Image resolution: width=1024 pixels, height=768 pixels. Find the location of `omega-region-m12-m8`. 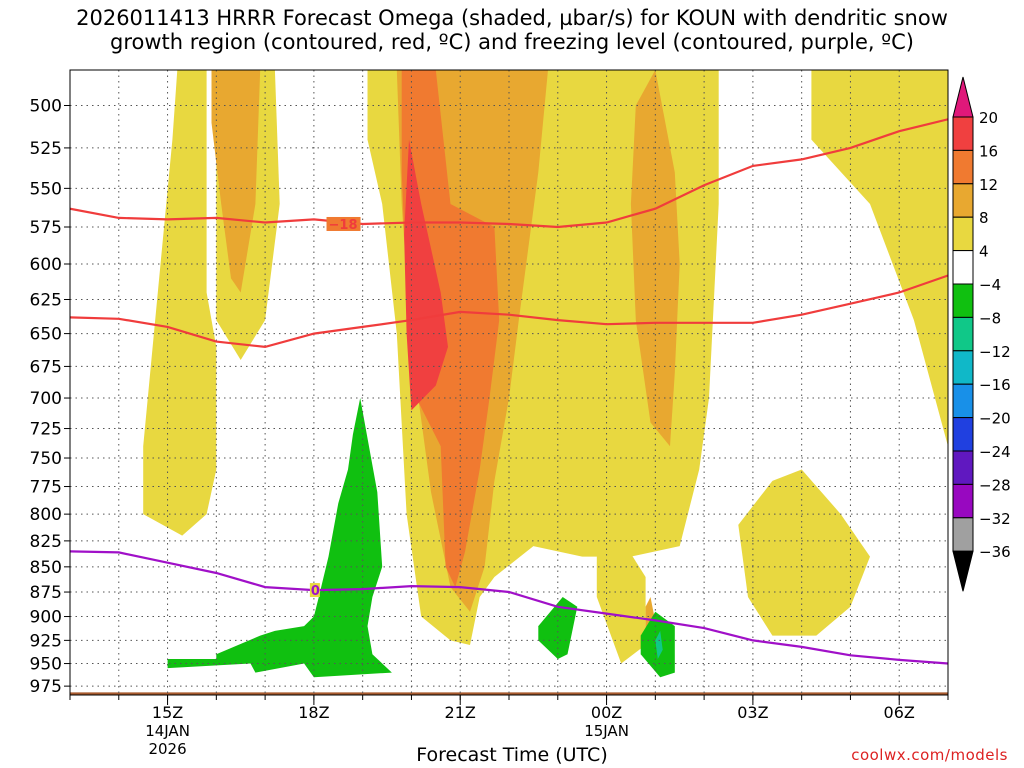

omega-region-m12-m8 is located at coordinates (659, 644).